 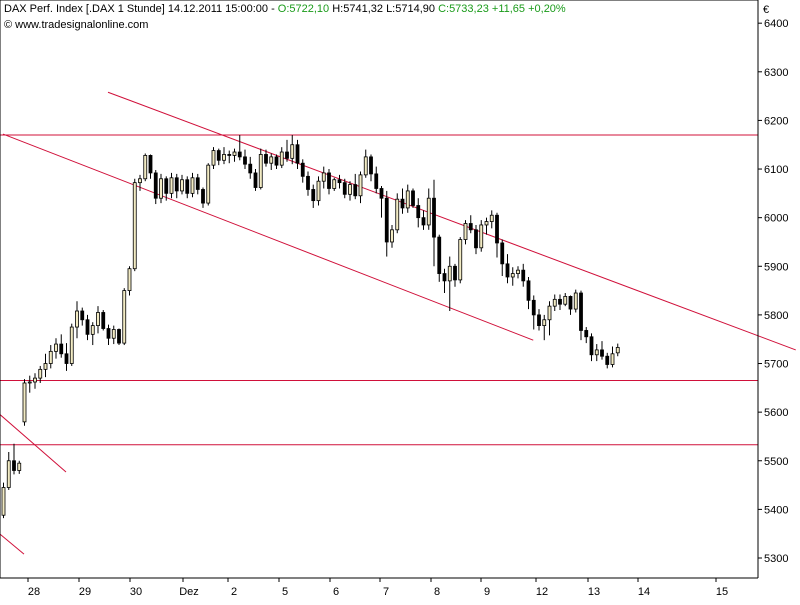 I want to click on x-tick-label: 7, so click(x=386, y=592).